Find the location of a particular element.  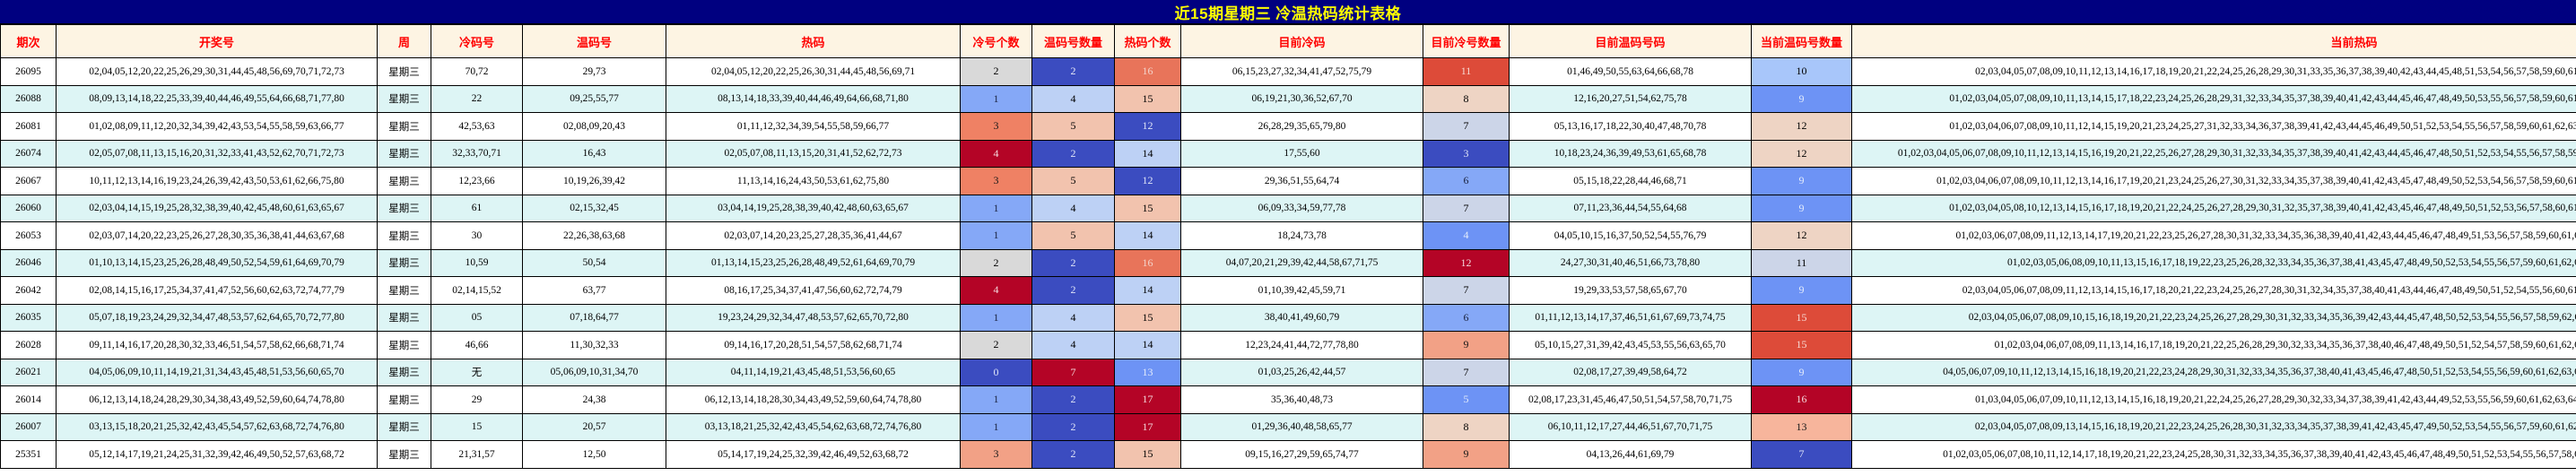

cell-wenma: 02,15,32,45 is located at coordinates (594, 208).